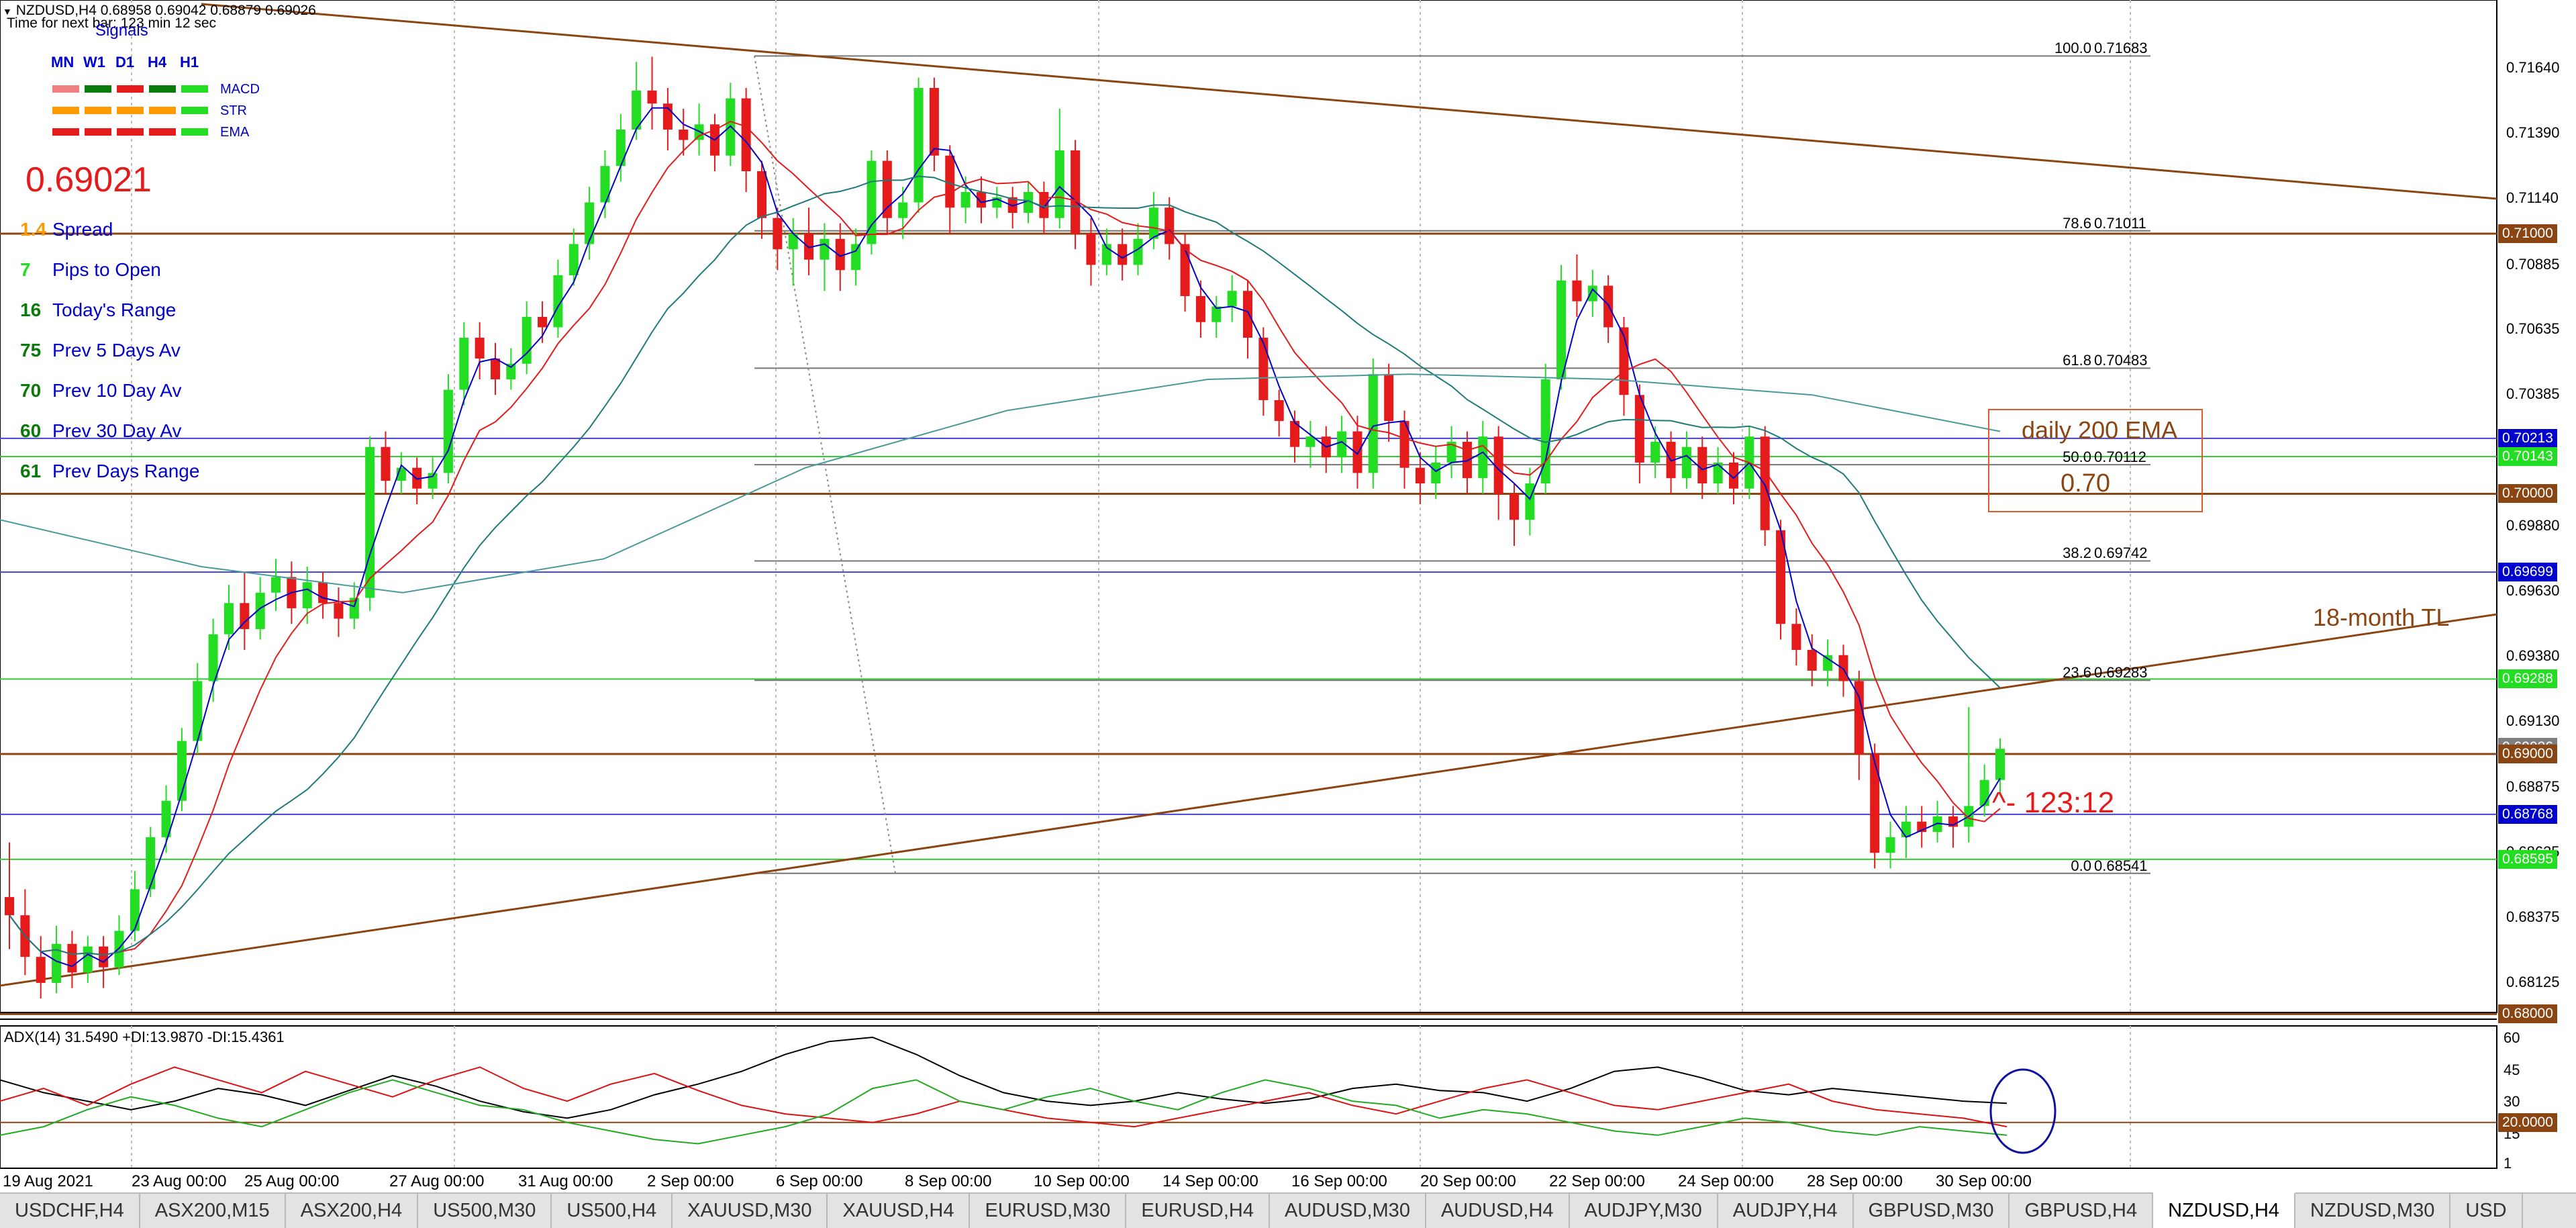 The height and width of the screenshot is (1228, 2576). What do you see at coordinates (2077, 223) in the screenshot?
I see `fibo-level-label: 78.6` at bounding box center [2077, 223].